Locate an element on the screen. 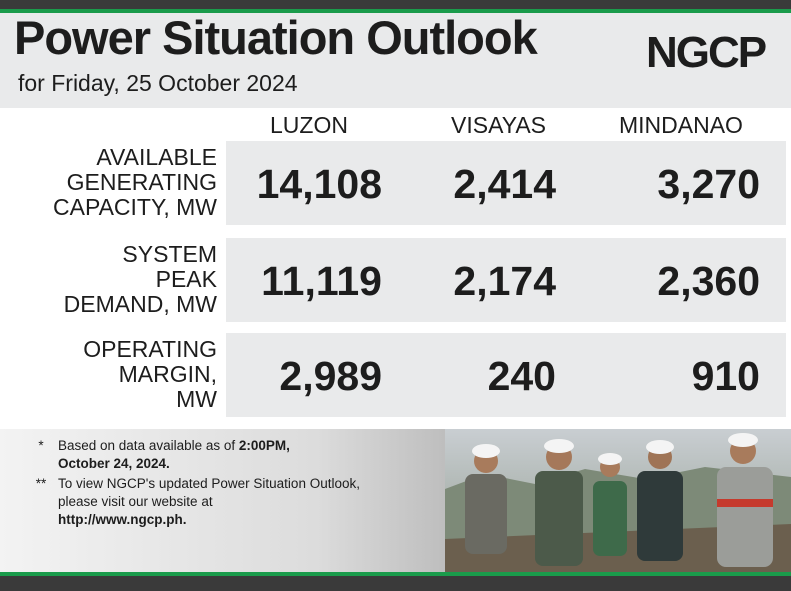  footnote-text: Based on data available as of is located at coordinates (148, 445).